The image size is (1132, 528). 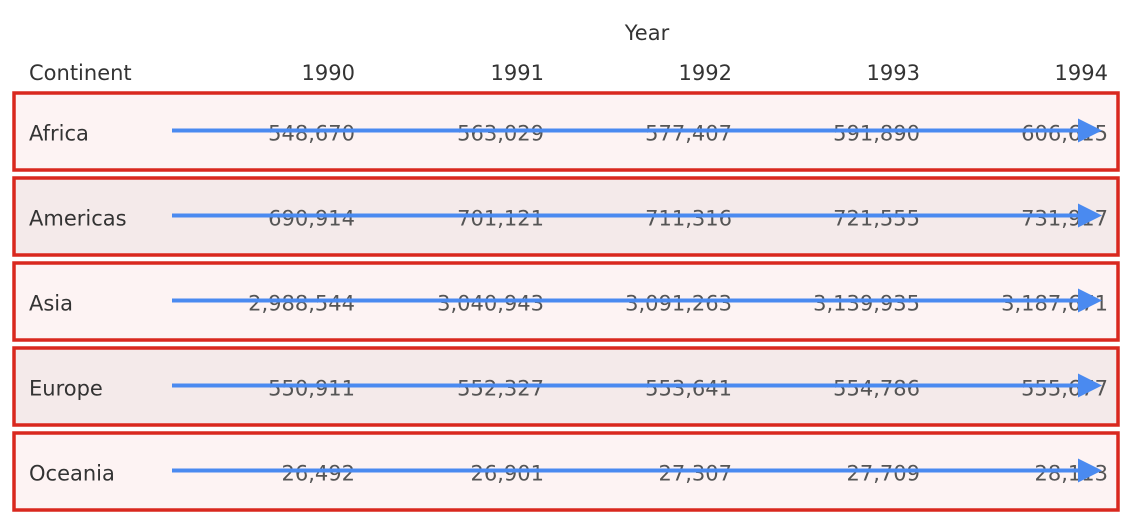 I want to click on row-header: Continent, so click(x=80, y=73).